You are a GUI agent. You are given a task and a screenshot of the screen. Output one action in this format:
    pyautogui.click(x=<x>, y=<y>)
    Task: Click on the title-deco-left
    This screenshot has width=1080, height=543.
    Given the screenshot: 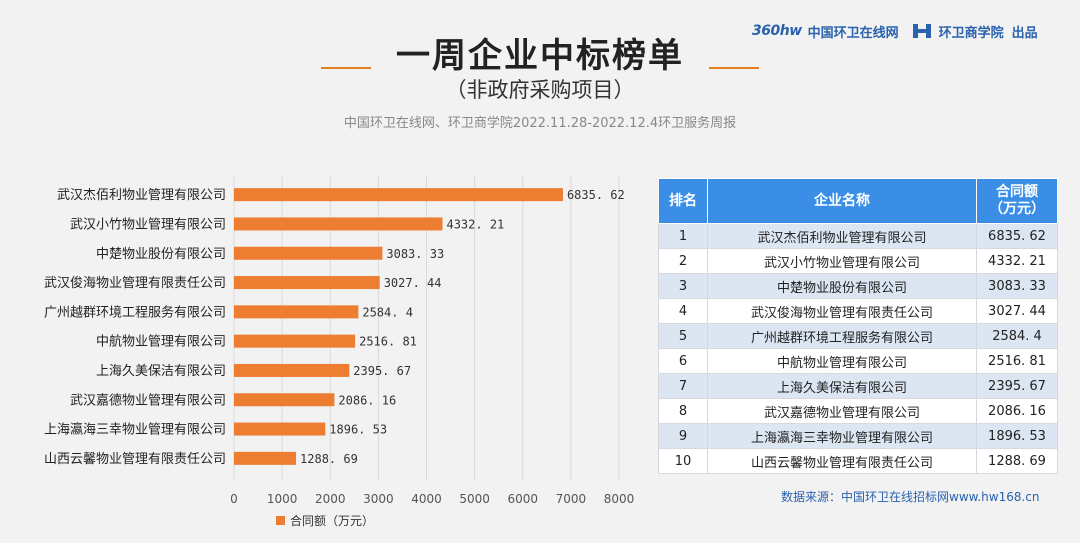 What is the action you would take?
    pyautogui.click(x=346, y=68)
    